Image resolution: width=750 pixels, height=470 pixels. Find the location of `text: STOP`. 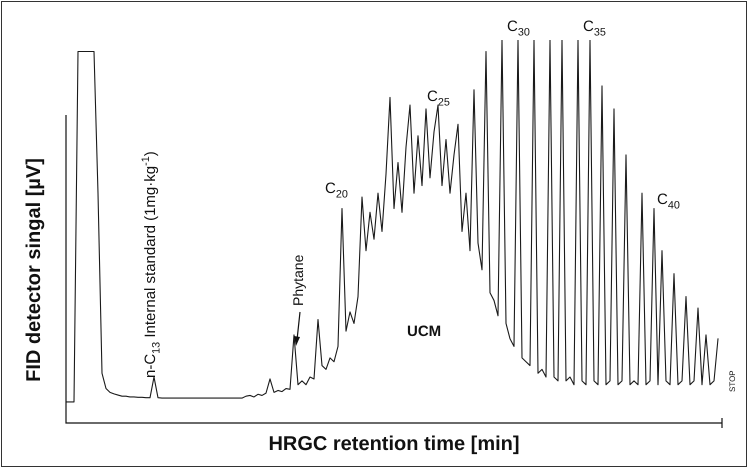

text: STOP is located at coordinates (732, 381).